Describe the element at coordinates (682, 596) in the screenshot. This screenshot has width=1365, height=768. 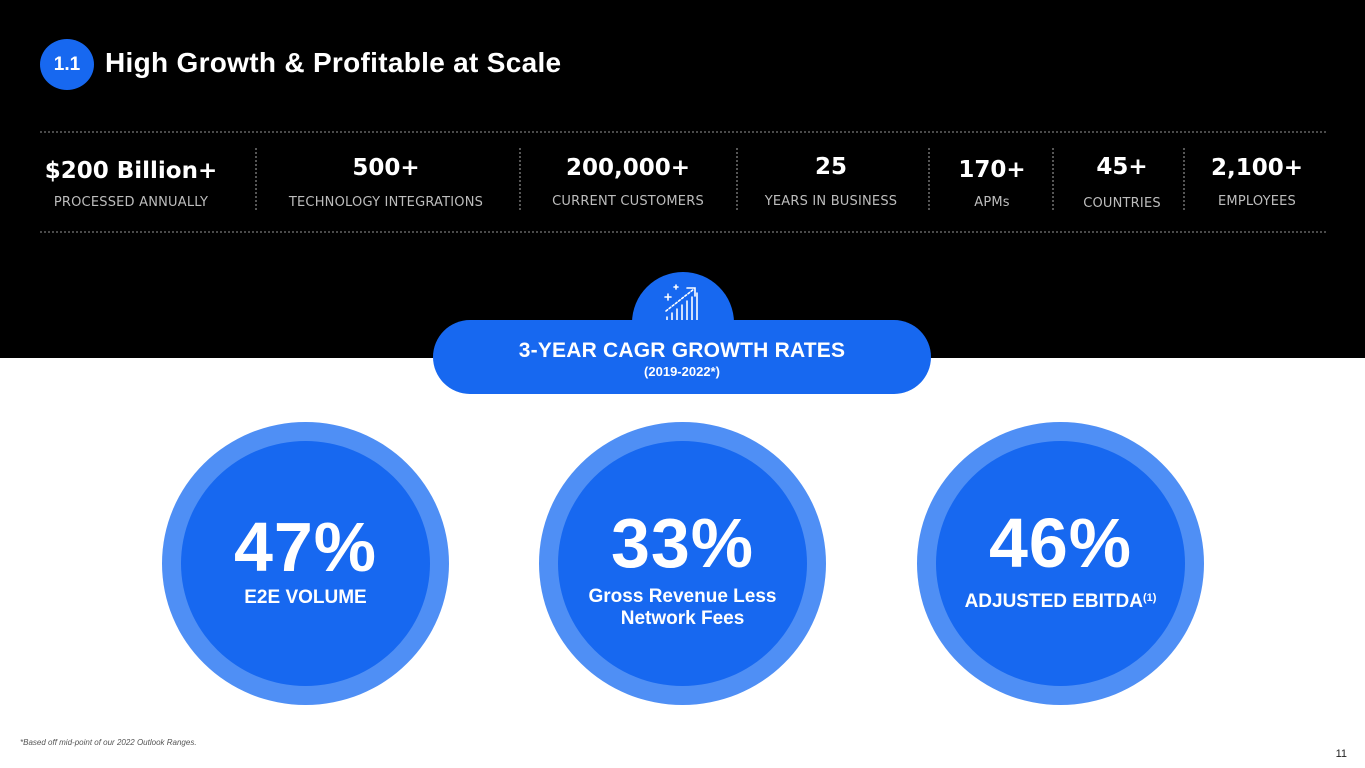
I see `metric-label-line1: Gross Revenue Less` at that location.